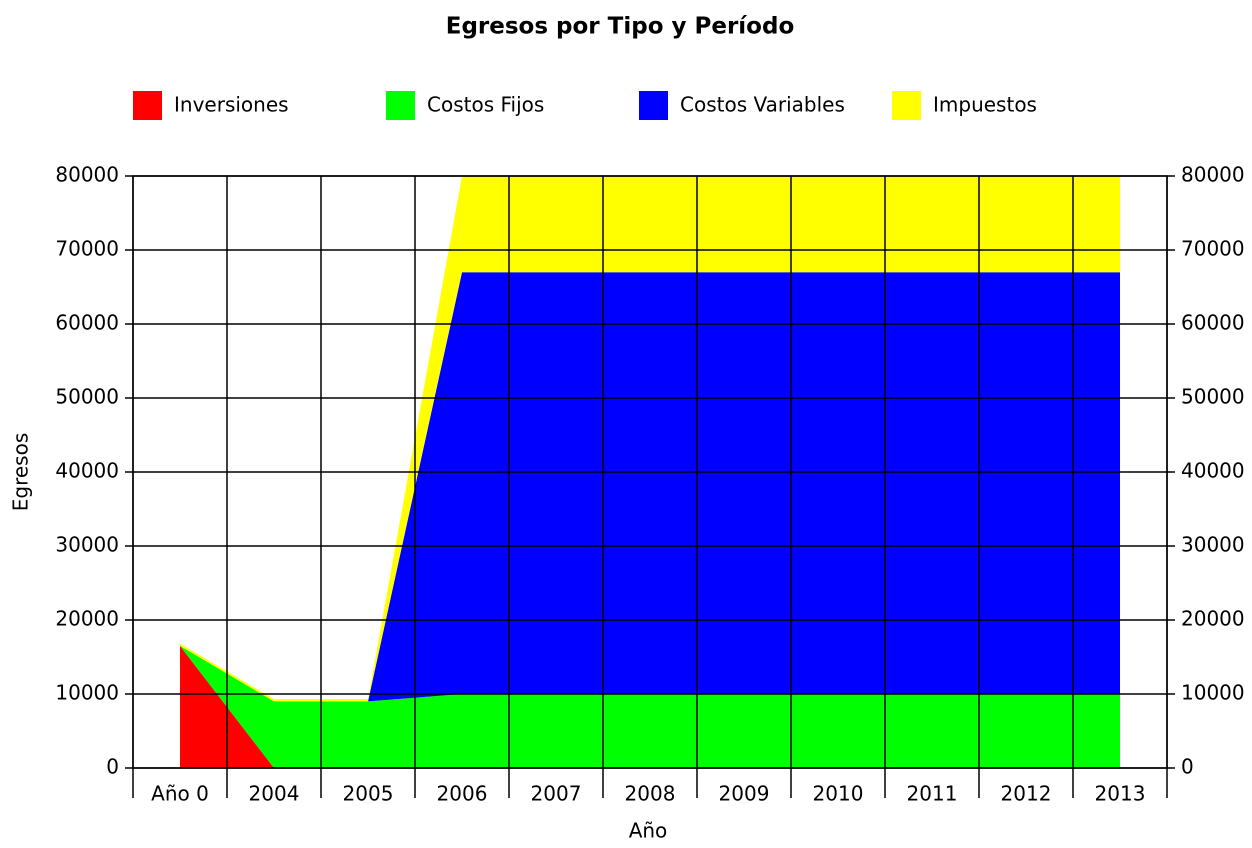 This screenshot has width=1252, height=848. What do you see at coordinates (87, 397) in the screenshot?
I see `y-tick-label: 50000` at bounding box center [87, 397].